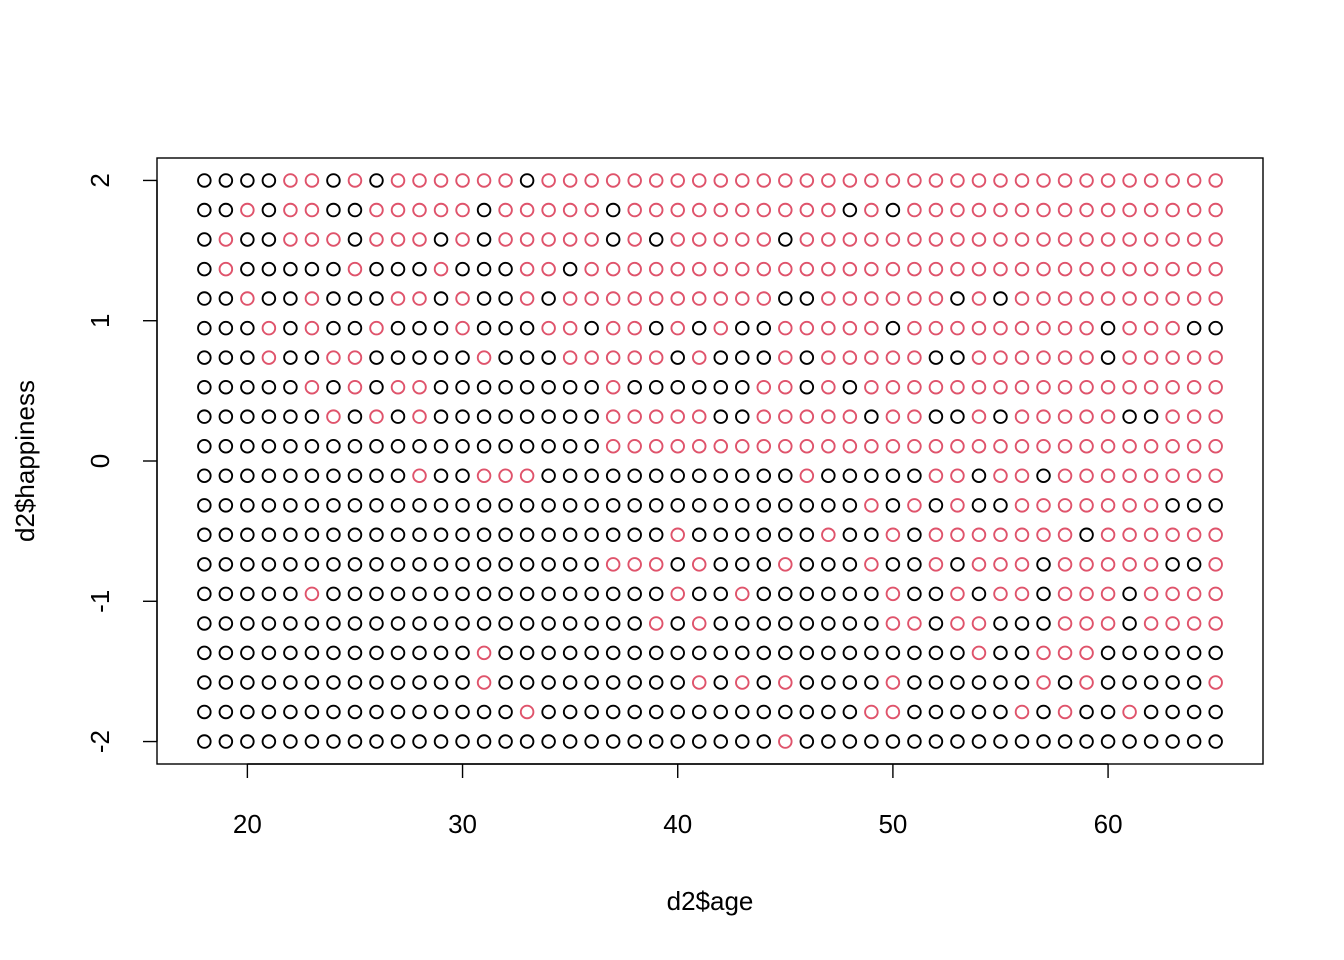 The height and width of the screenshot is (960, 1344). What do you see at coordinates (121, 463) in the screenshot?
I see `y-axis: -2 -1 0 1 2` at bounding box center [121, 463].